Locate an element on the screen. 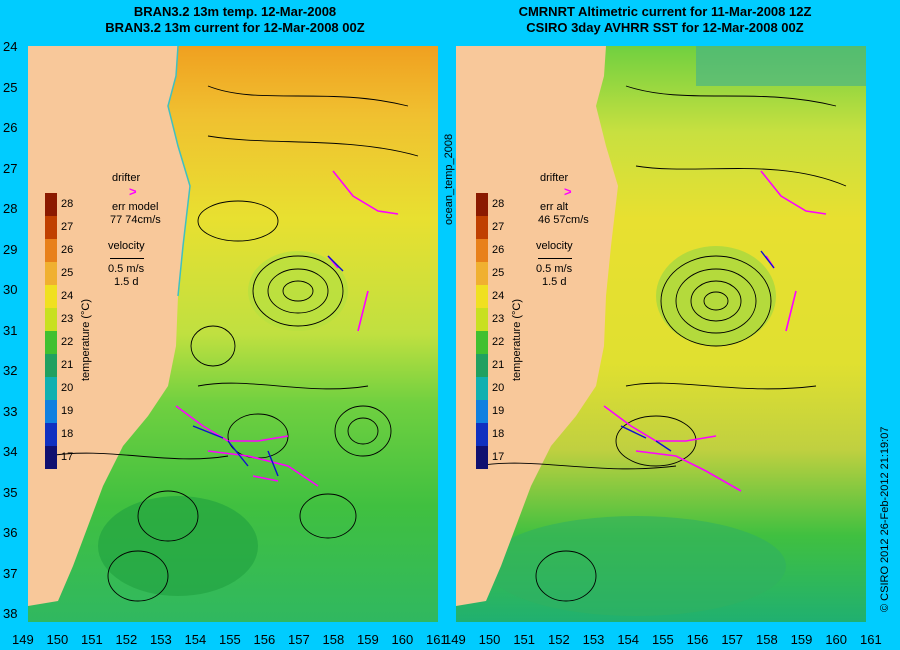 The image size is (900, 650). left-title-line2: BRAN3.2 13m current for 12-Mar-2008 00Z is located at coordinates (235, 27).